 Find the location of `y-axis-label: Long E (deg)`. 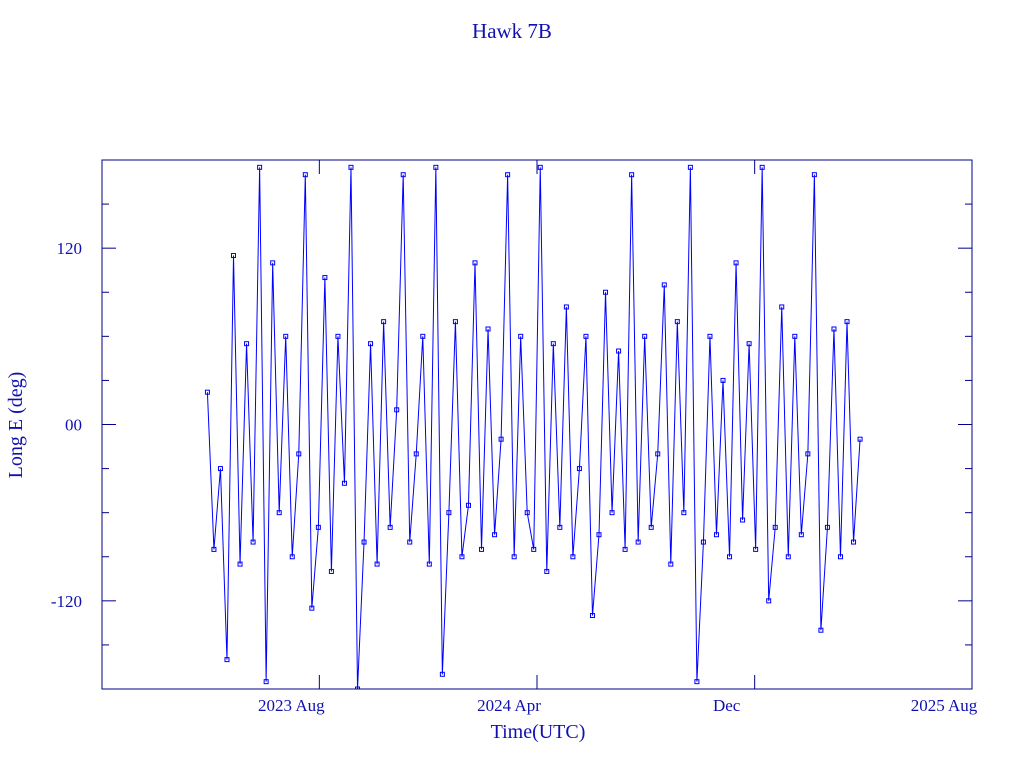

y-axis-label: Long E (deg) is located at coordinates (16, 425).